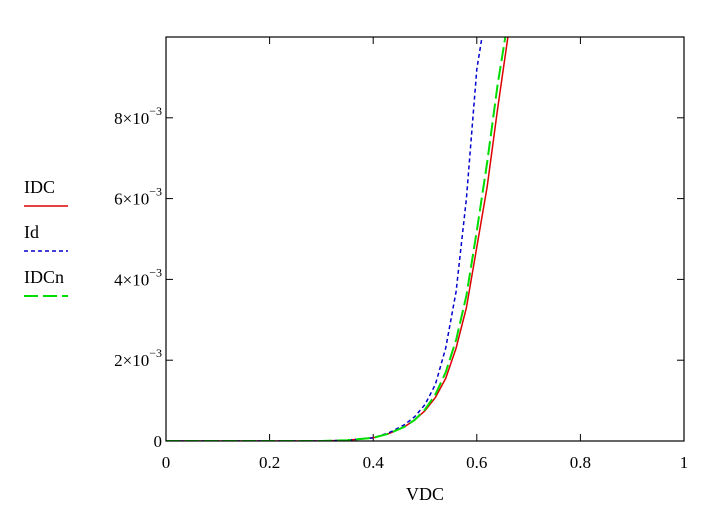 This screenshot has height=512, width=715. I want to click on x-axis-title: VDC, so click(425, 494).